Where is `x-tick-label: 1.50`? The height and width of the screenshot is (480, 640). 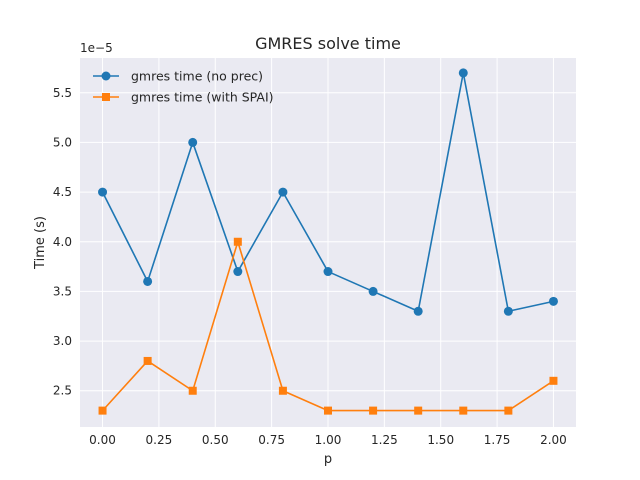
x-tick-label: 1.50 is located at coordinates (440, 440).